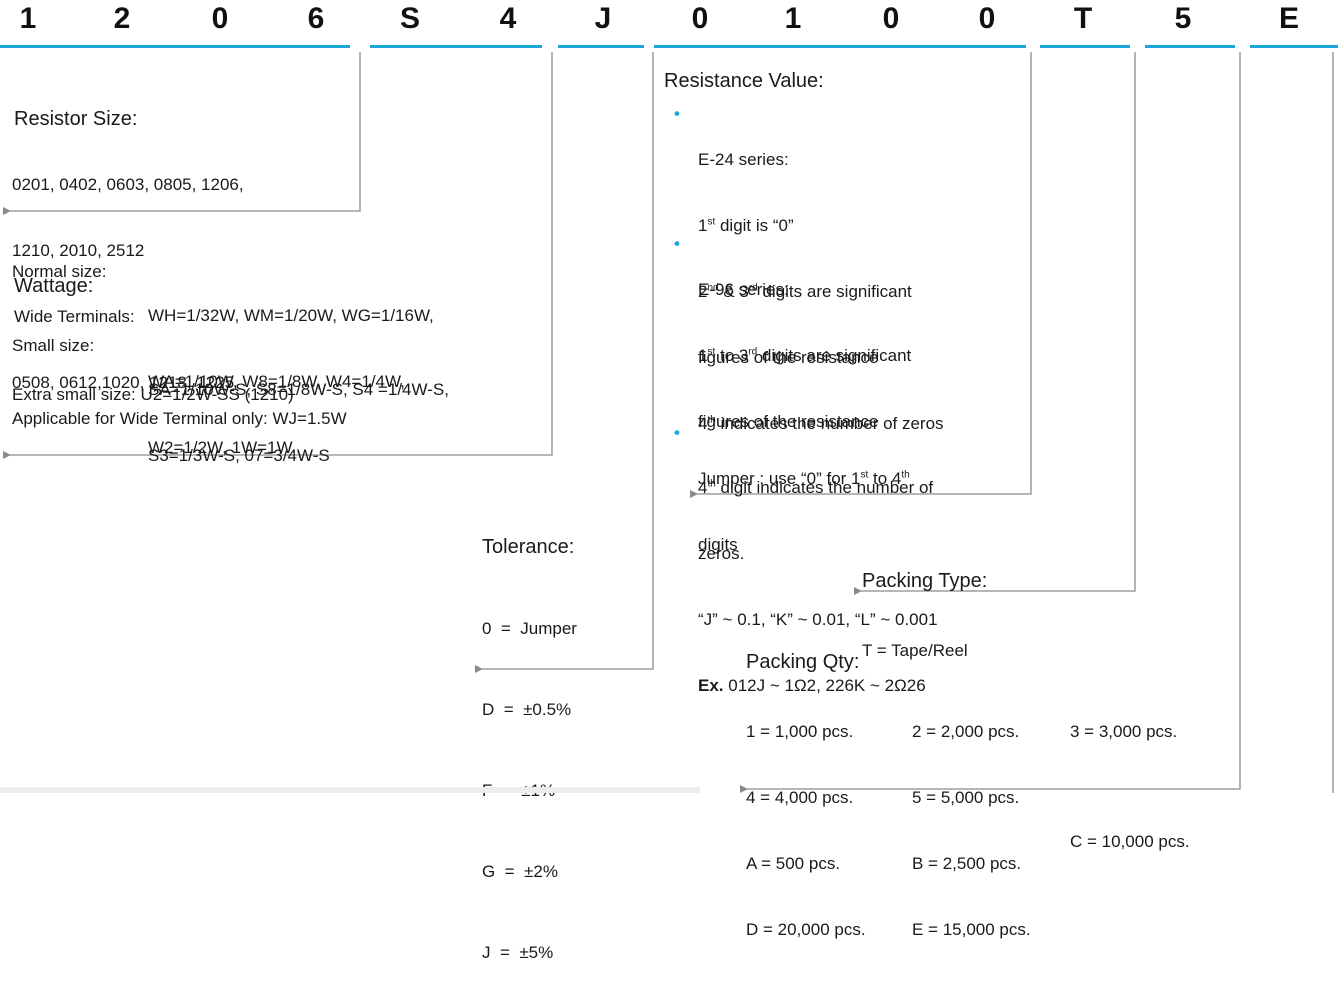  What do you see at coordinates (915, 650) in the screenshot?
I see `packing-type-line-1: T = Tape/Reel` at bounding box center [915, 650].